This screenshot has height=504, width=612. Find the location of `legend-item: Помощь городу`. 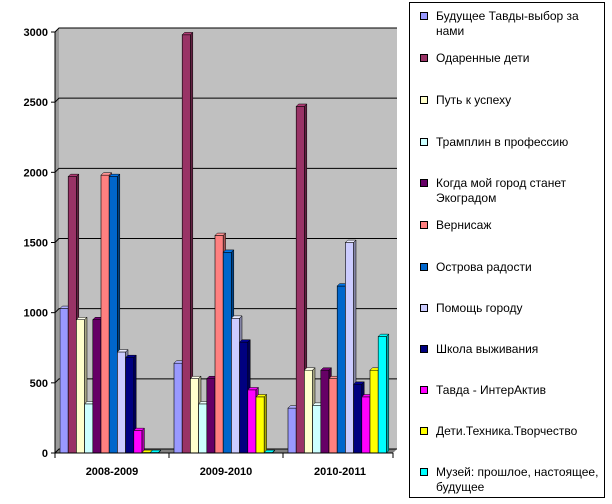

legend-item: Помощь городу is located at coordinates (511, 308).